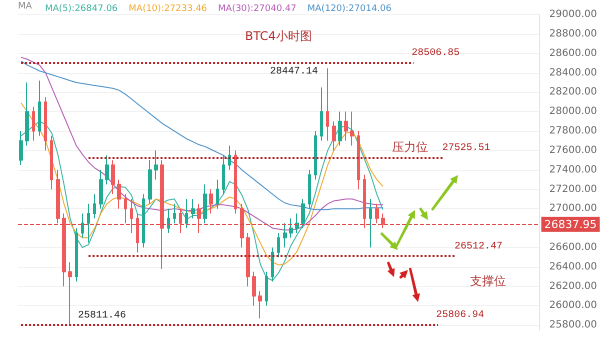  I want to click on text: MA(10):27233.46, so click(168, 9).